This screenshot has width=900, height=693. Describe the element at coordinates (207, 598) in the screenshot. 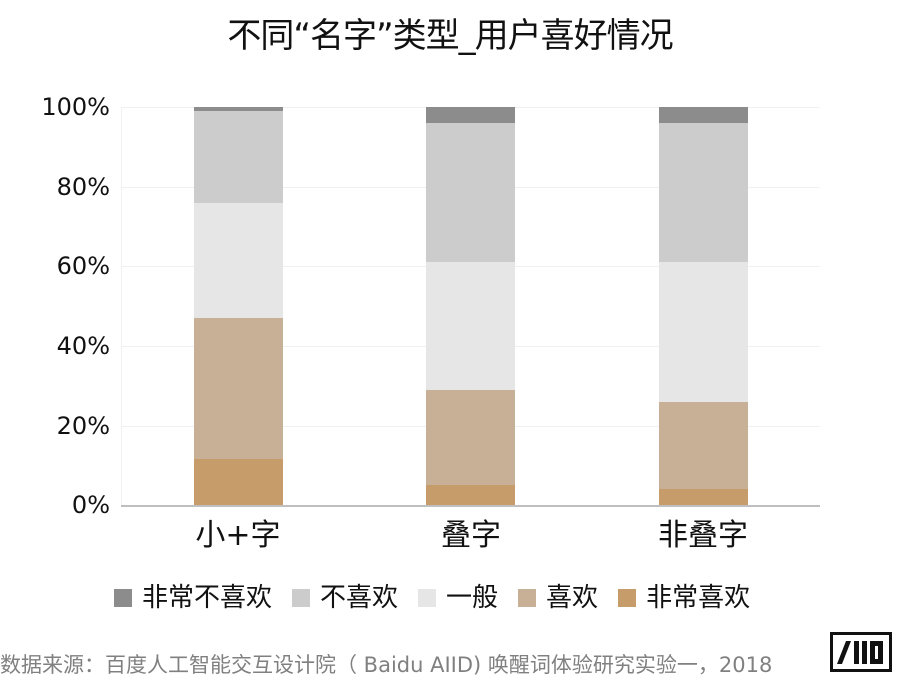

I see `legend-label: 非常不喜欢` at that location.